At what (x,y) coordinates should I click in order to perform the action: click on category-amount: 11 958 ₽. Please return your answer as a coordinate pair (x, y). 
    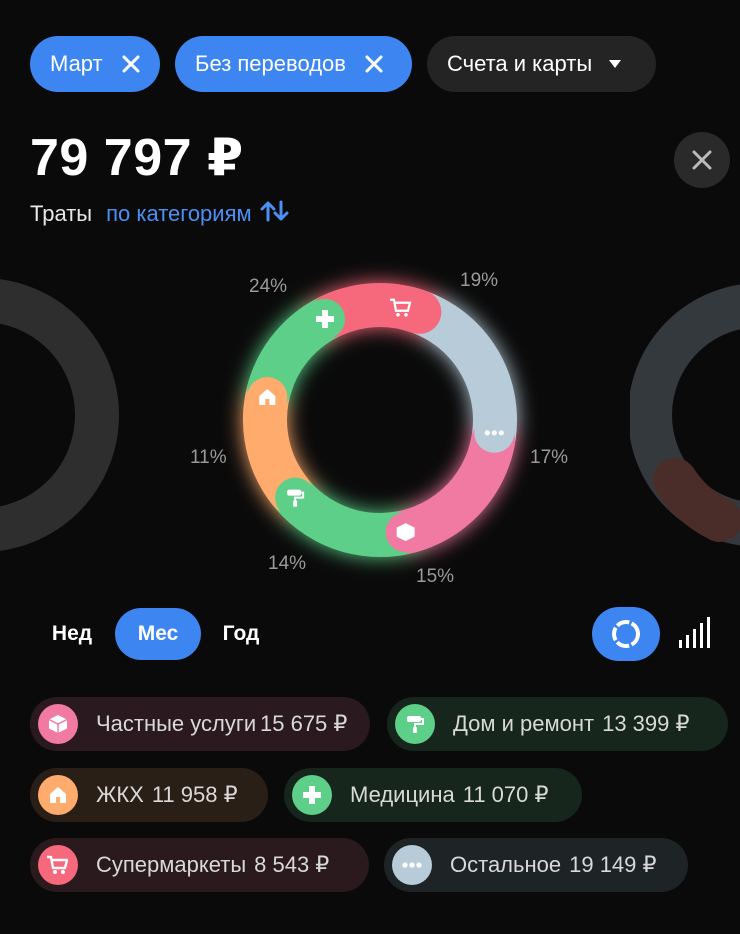
    Looking at the image, I should click on (194, 794).